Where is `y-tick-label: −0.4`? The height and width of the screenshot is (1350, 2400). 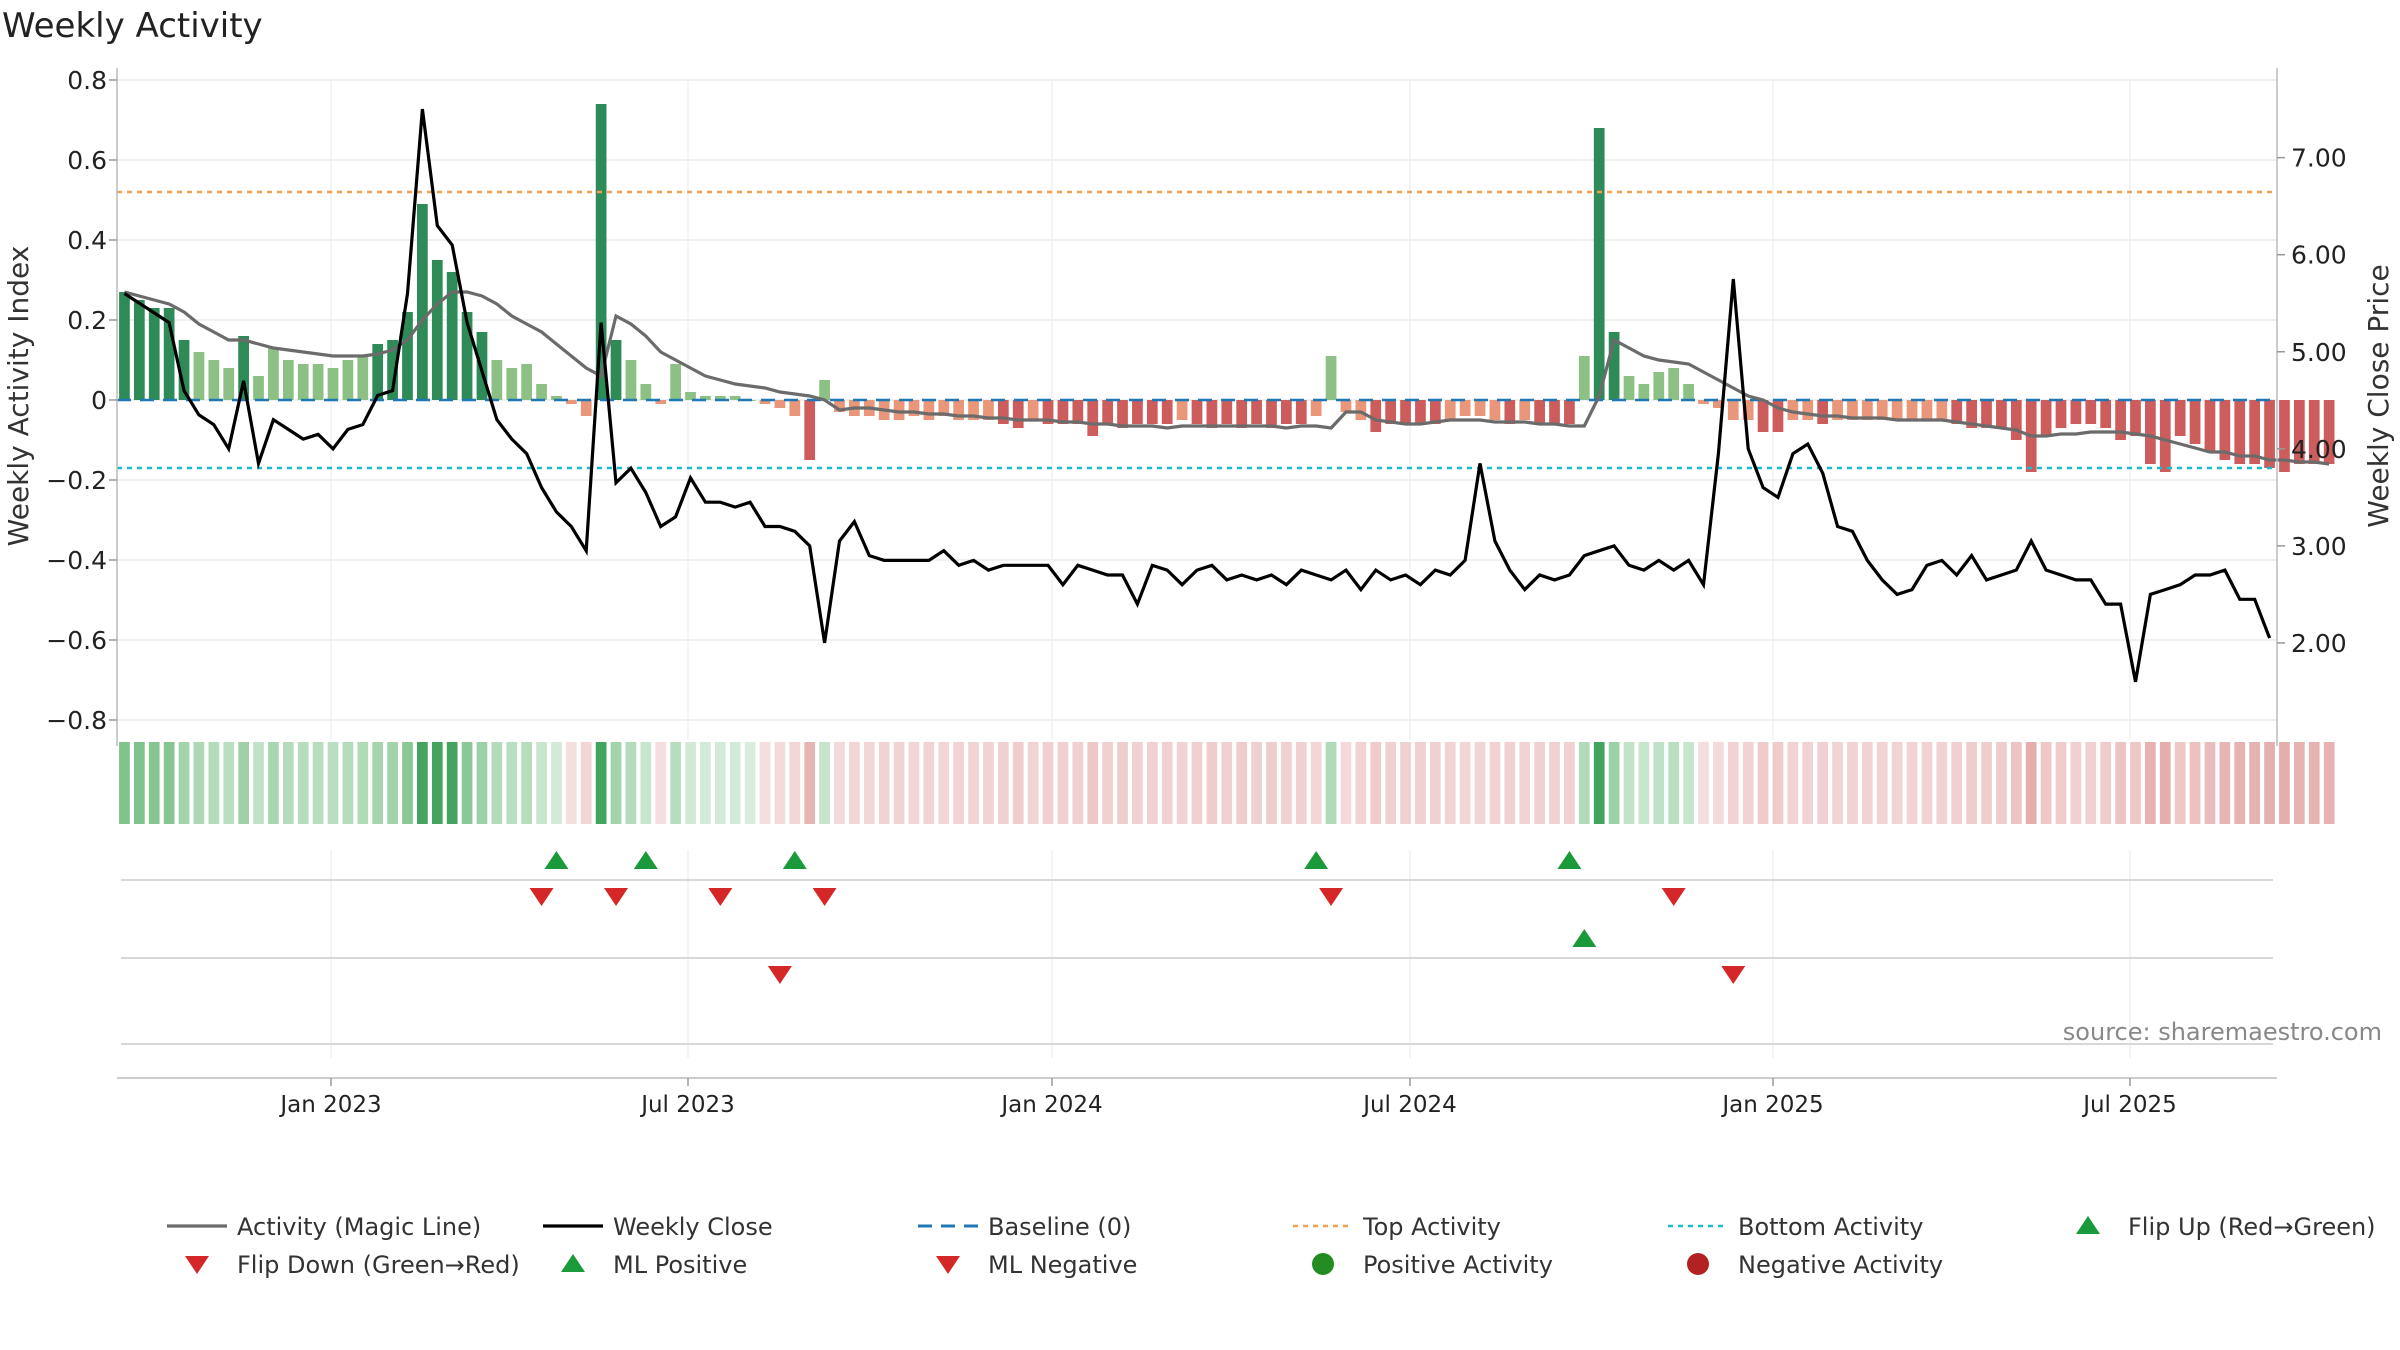 y-tick-label: −0.4 is located at coordinates (76, 560).